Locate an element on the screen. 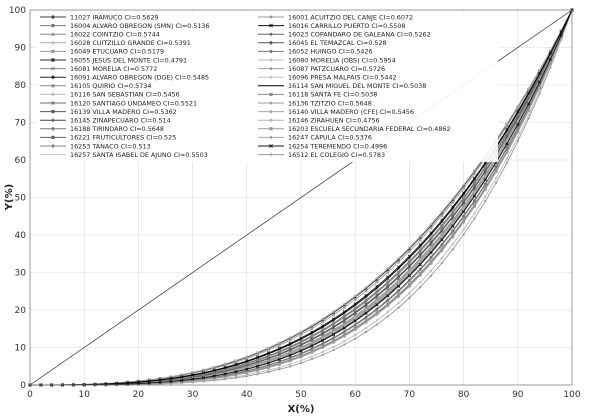  legend-label: 16001 ACUITZIO DEL CANJE CI=0.6072 is located at coordinates (350, 17).